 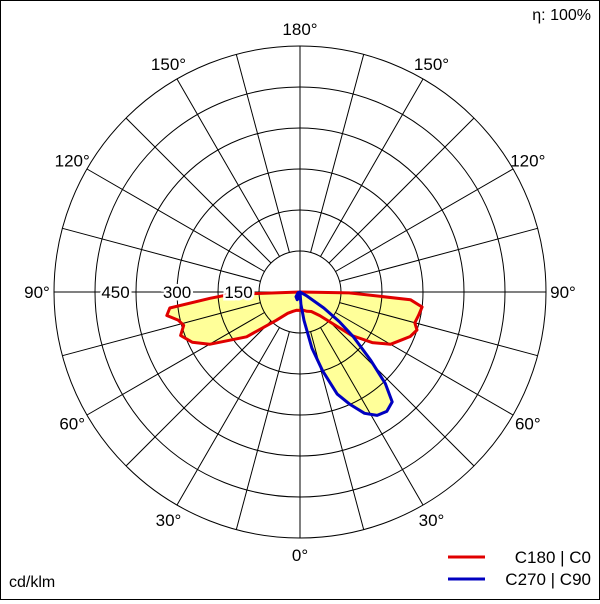 What do you see at coordinates (115, 292) in the screenshot?
I see `radial-tick-label-2: 450` at bounding box center [115, 292].